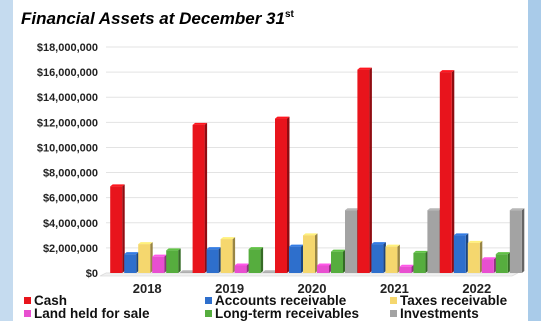 This screenshot has height=321, width=541. I want to click on y-tick-label: $10,000,000, so click(67, 148).